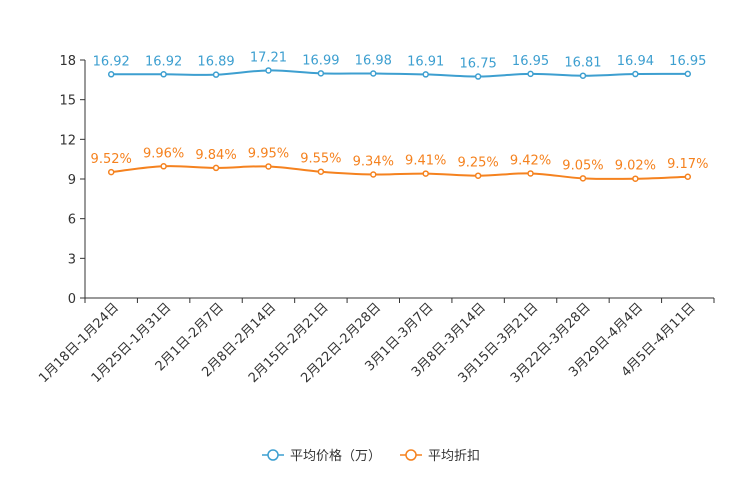  I want to click on data-label: 9.34%, so click(373, 162).